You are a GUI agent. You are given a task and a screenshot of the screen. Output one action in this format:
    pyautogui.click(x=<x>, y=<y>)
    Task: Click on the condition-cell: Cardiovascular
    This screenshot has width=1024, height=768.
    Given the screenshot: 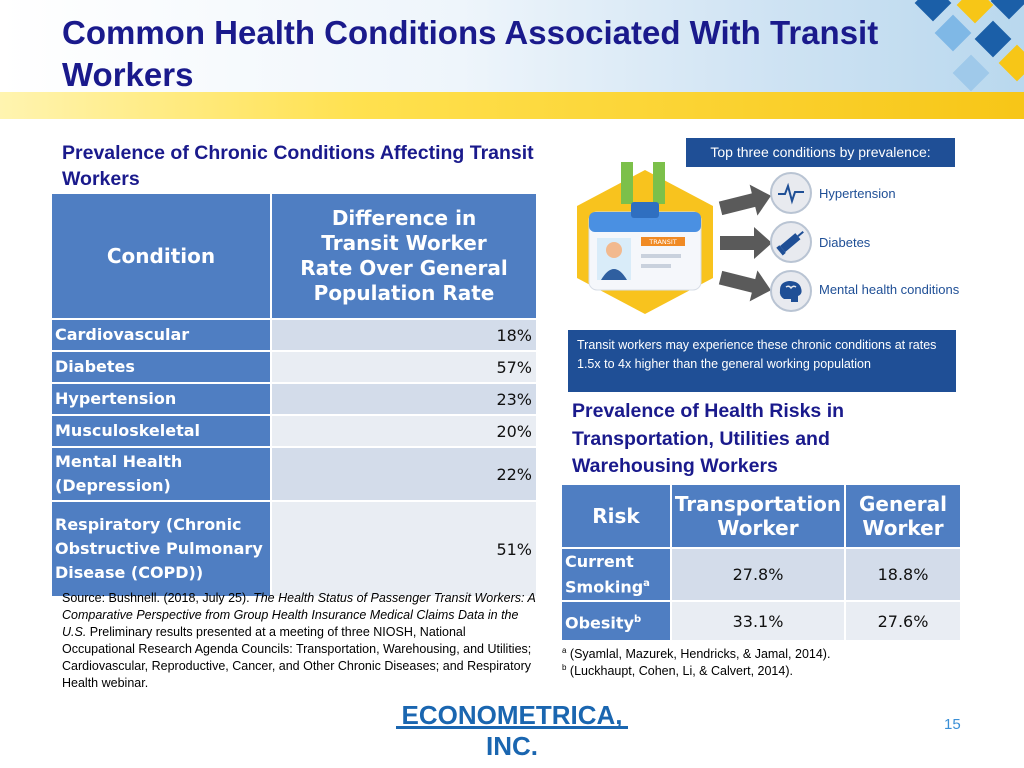 What is the action you would take?
    pyautogui.click(x=161, y=335)
    